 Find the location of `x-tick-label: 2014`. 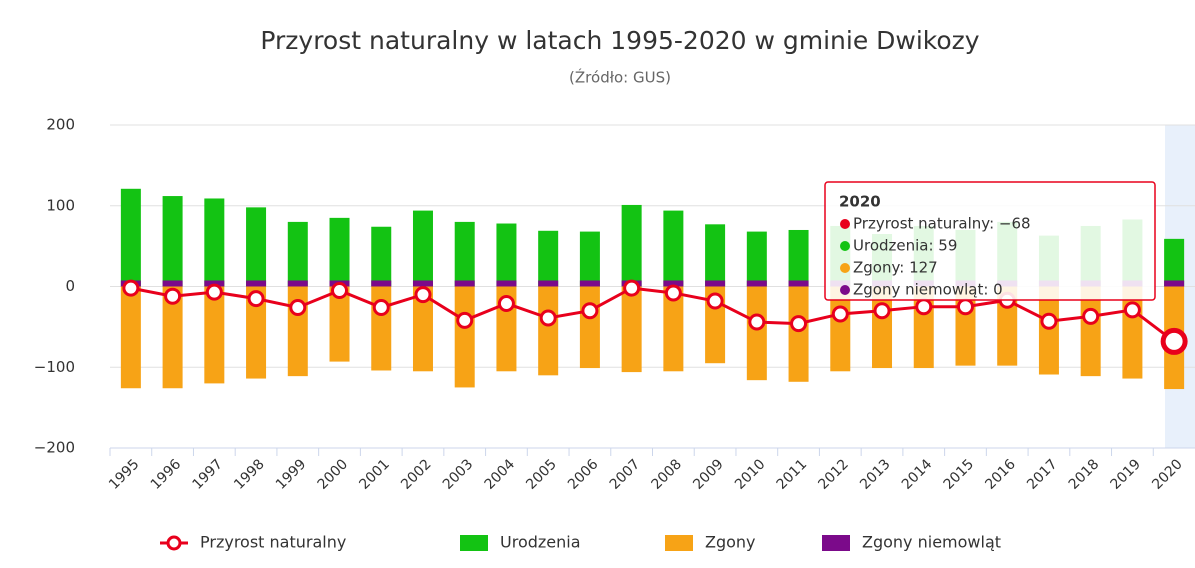

x-tick-label: 2014 is located at coordinates (917, 474).